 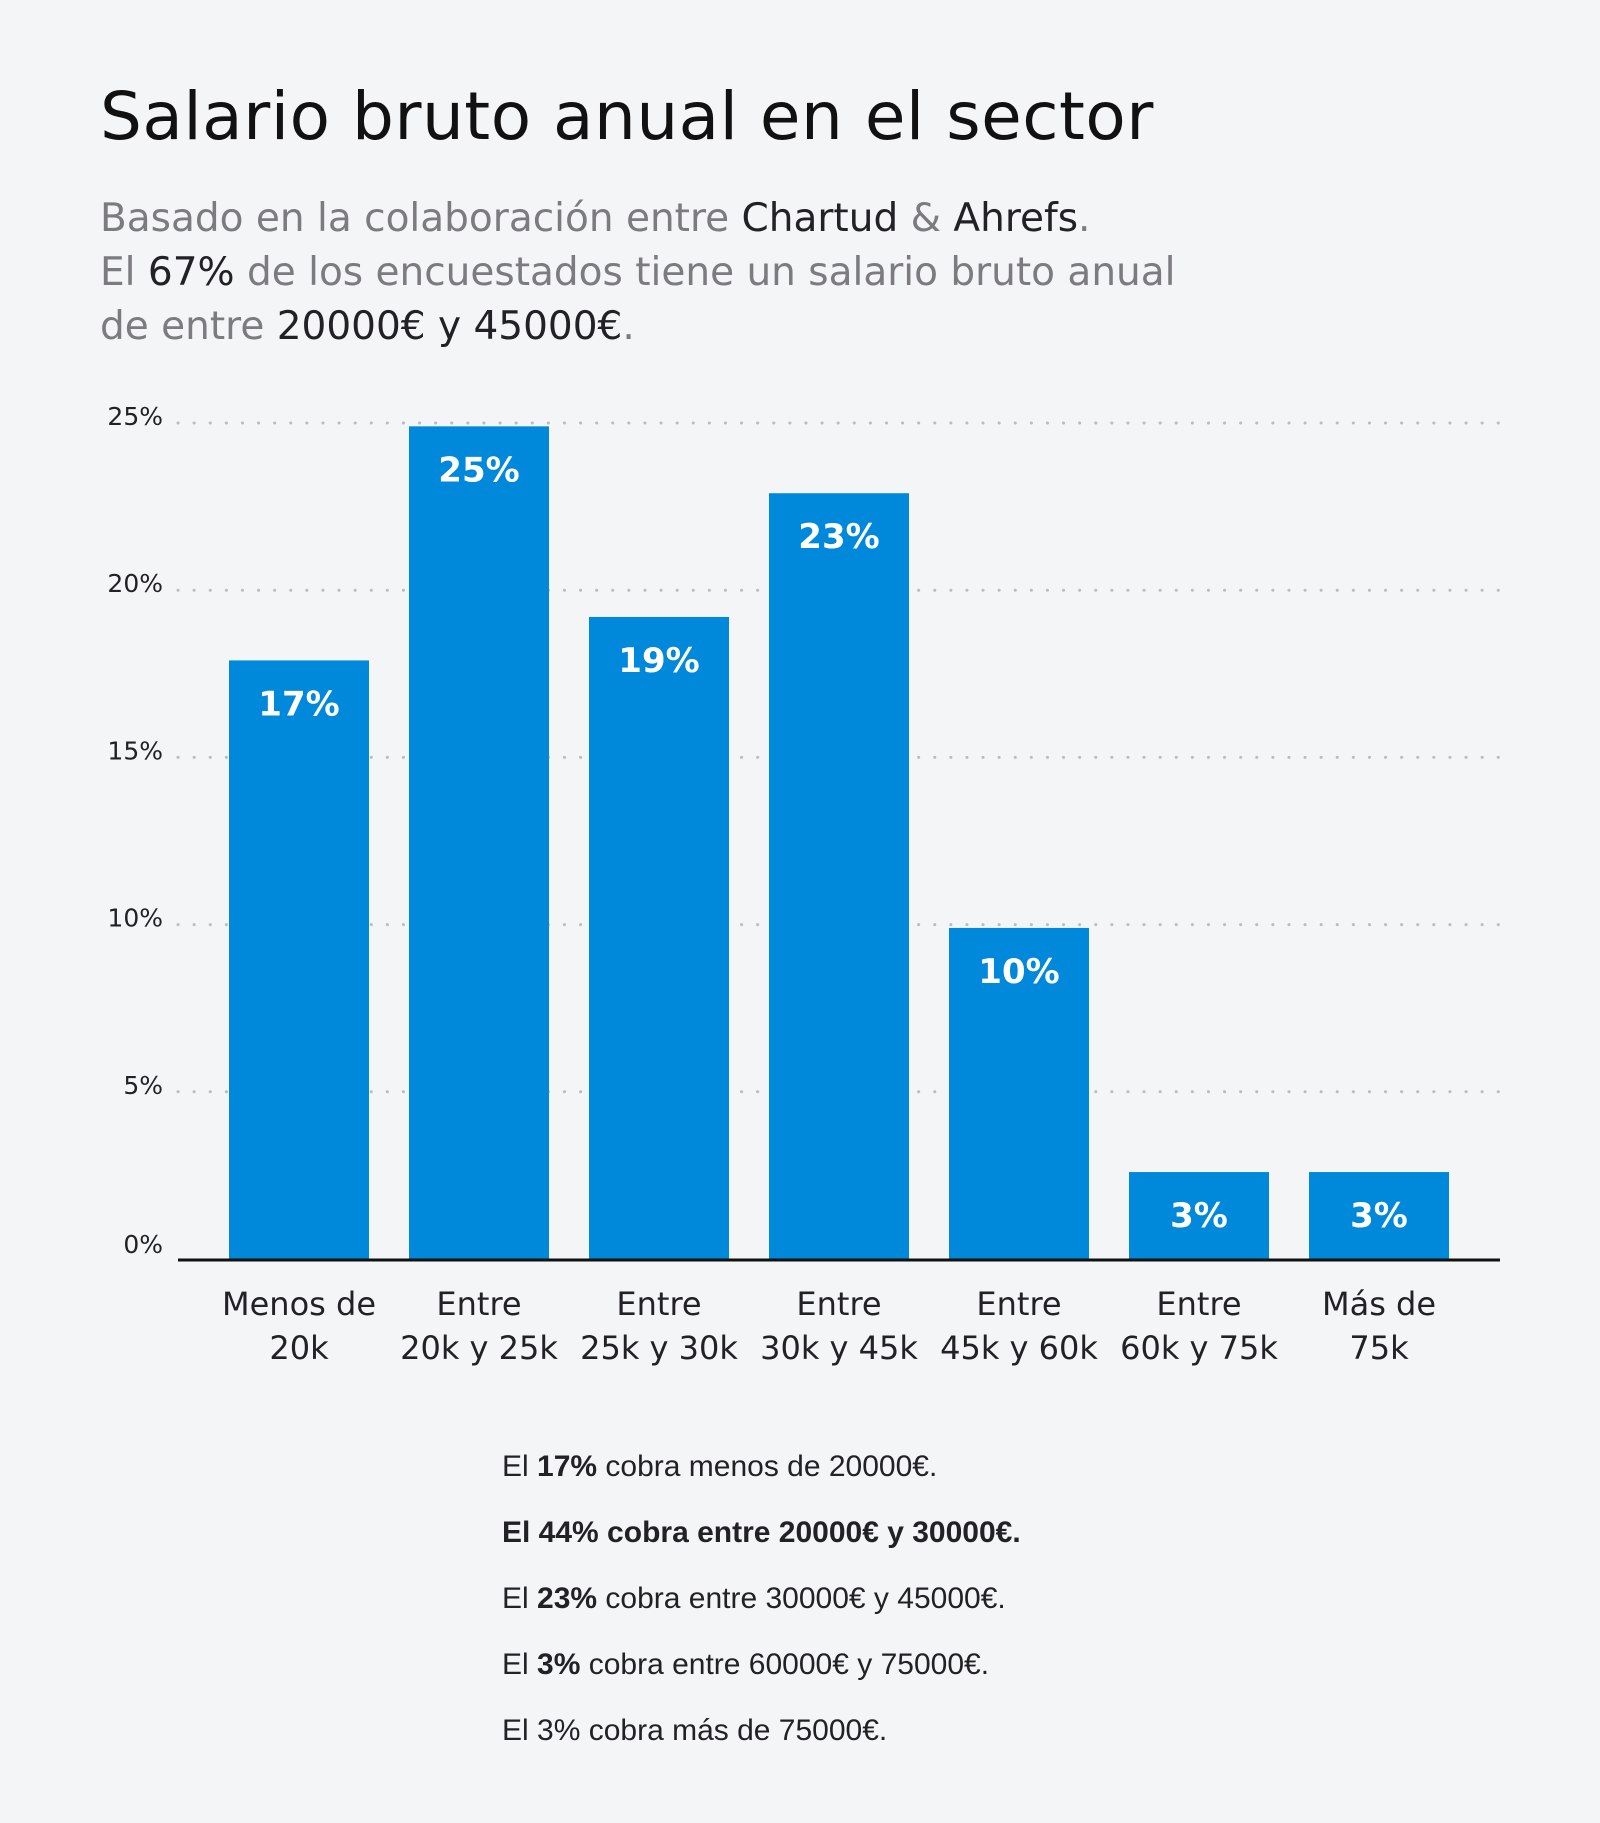 What do you see at coordinates (767, 1466) in the screenshot?
I see `note-text: cobra menos de 20000€.` at bounding box center [767, 1466].